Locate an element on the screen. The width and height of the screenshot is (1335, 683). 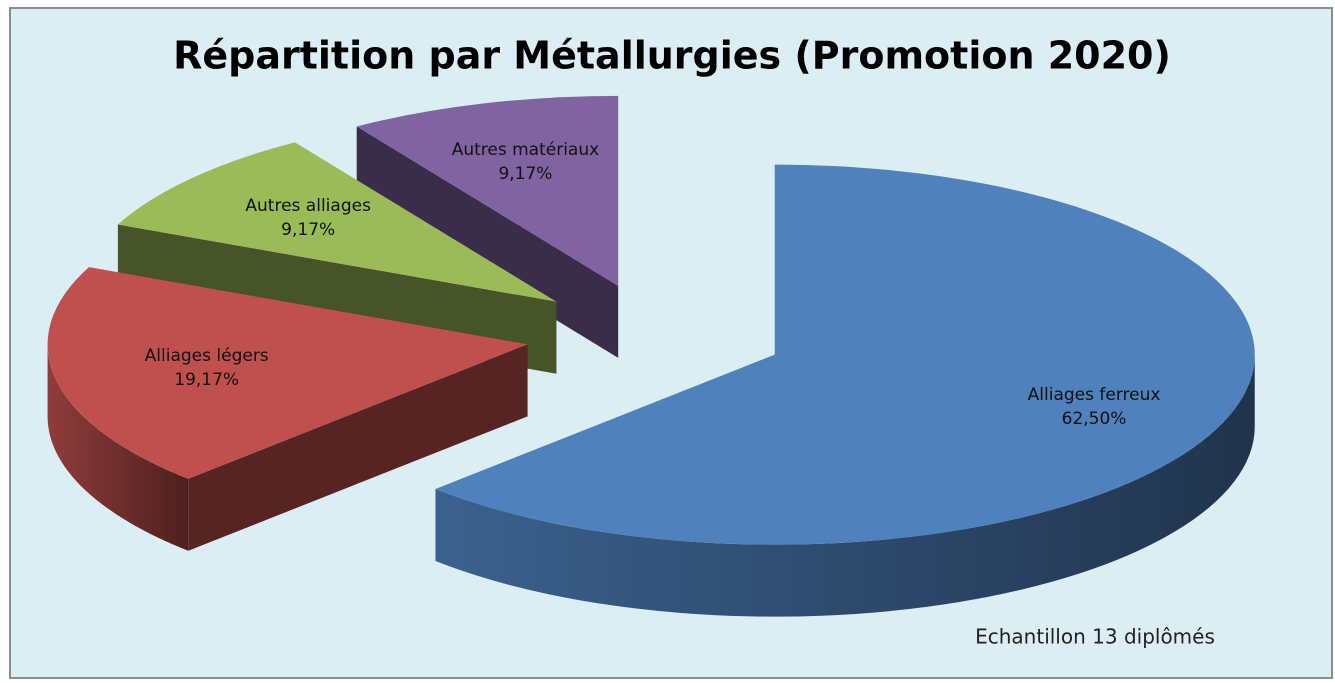
slice is located at coordinates (287, 409).